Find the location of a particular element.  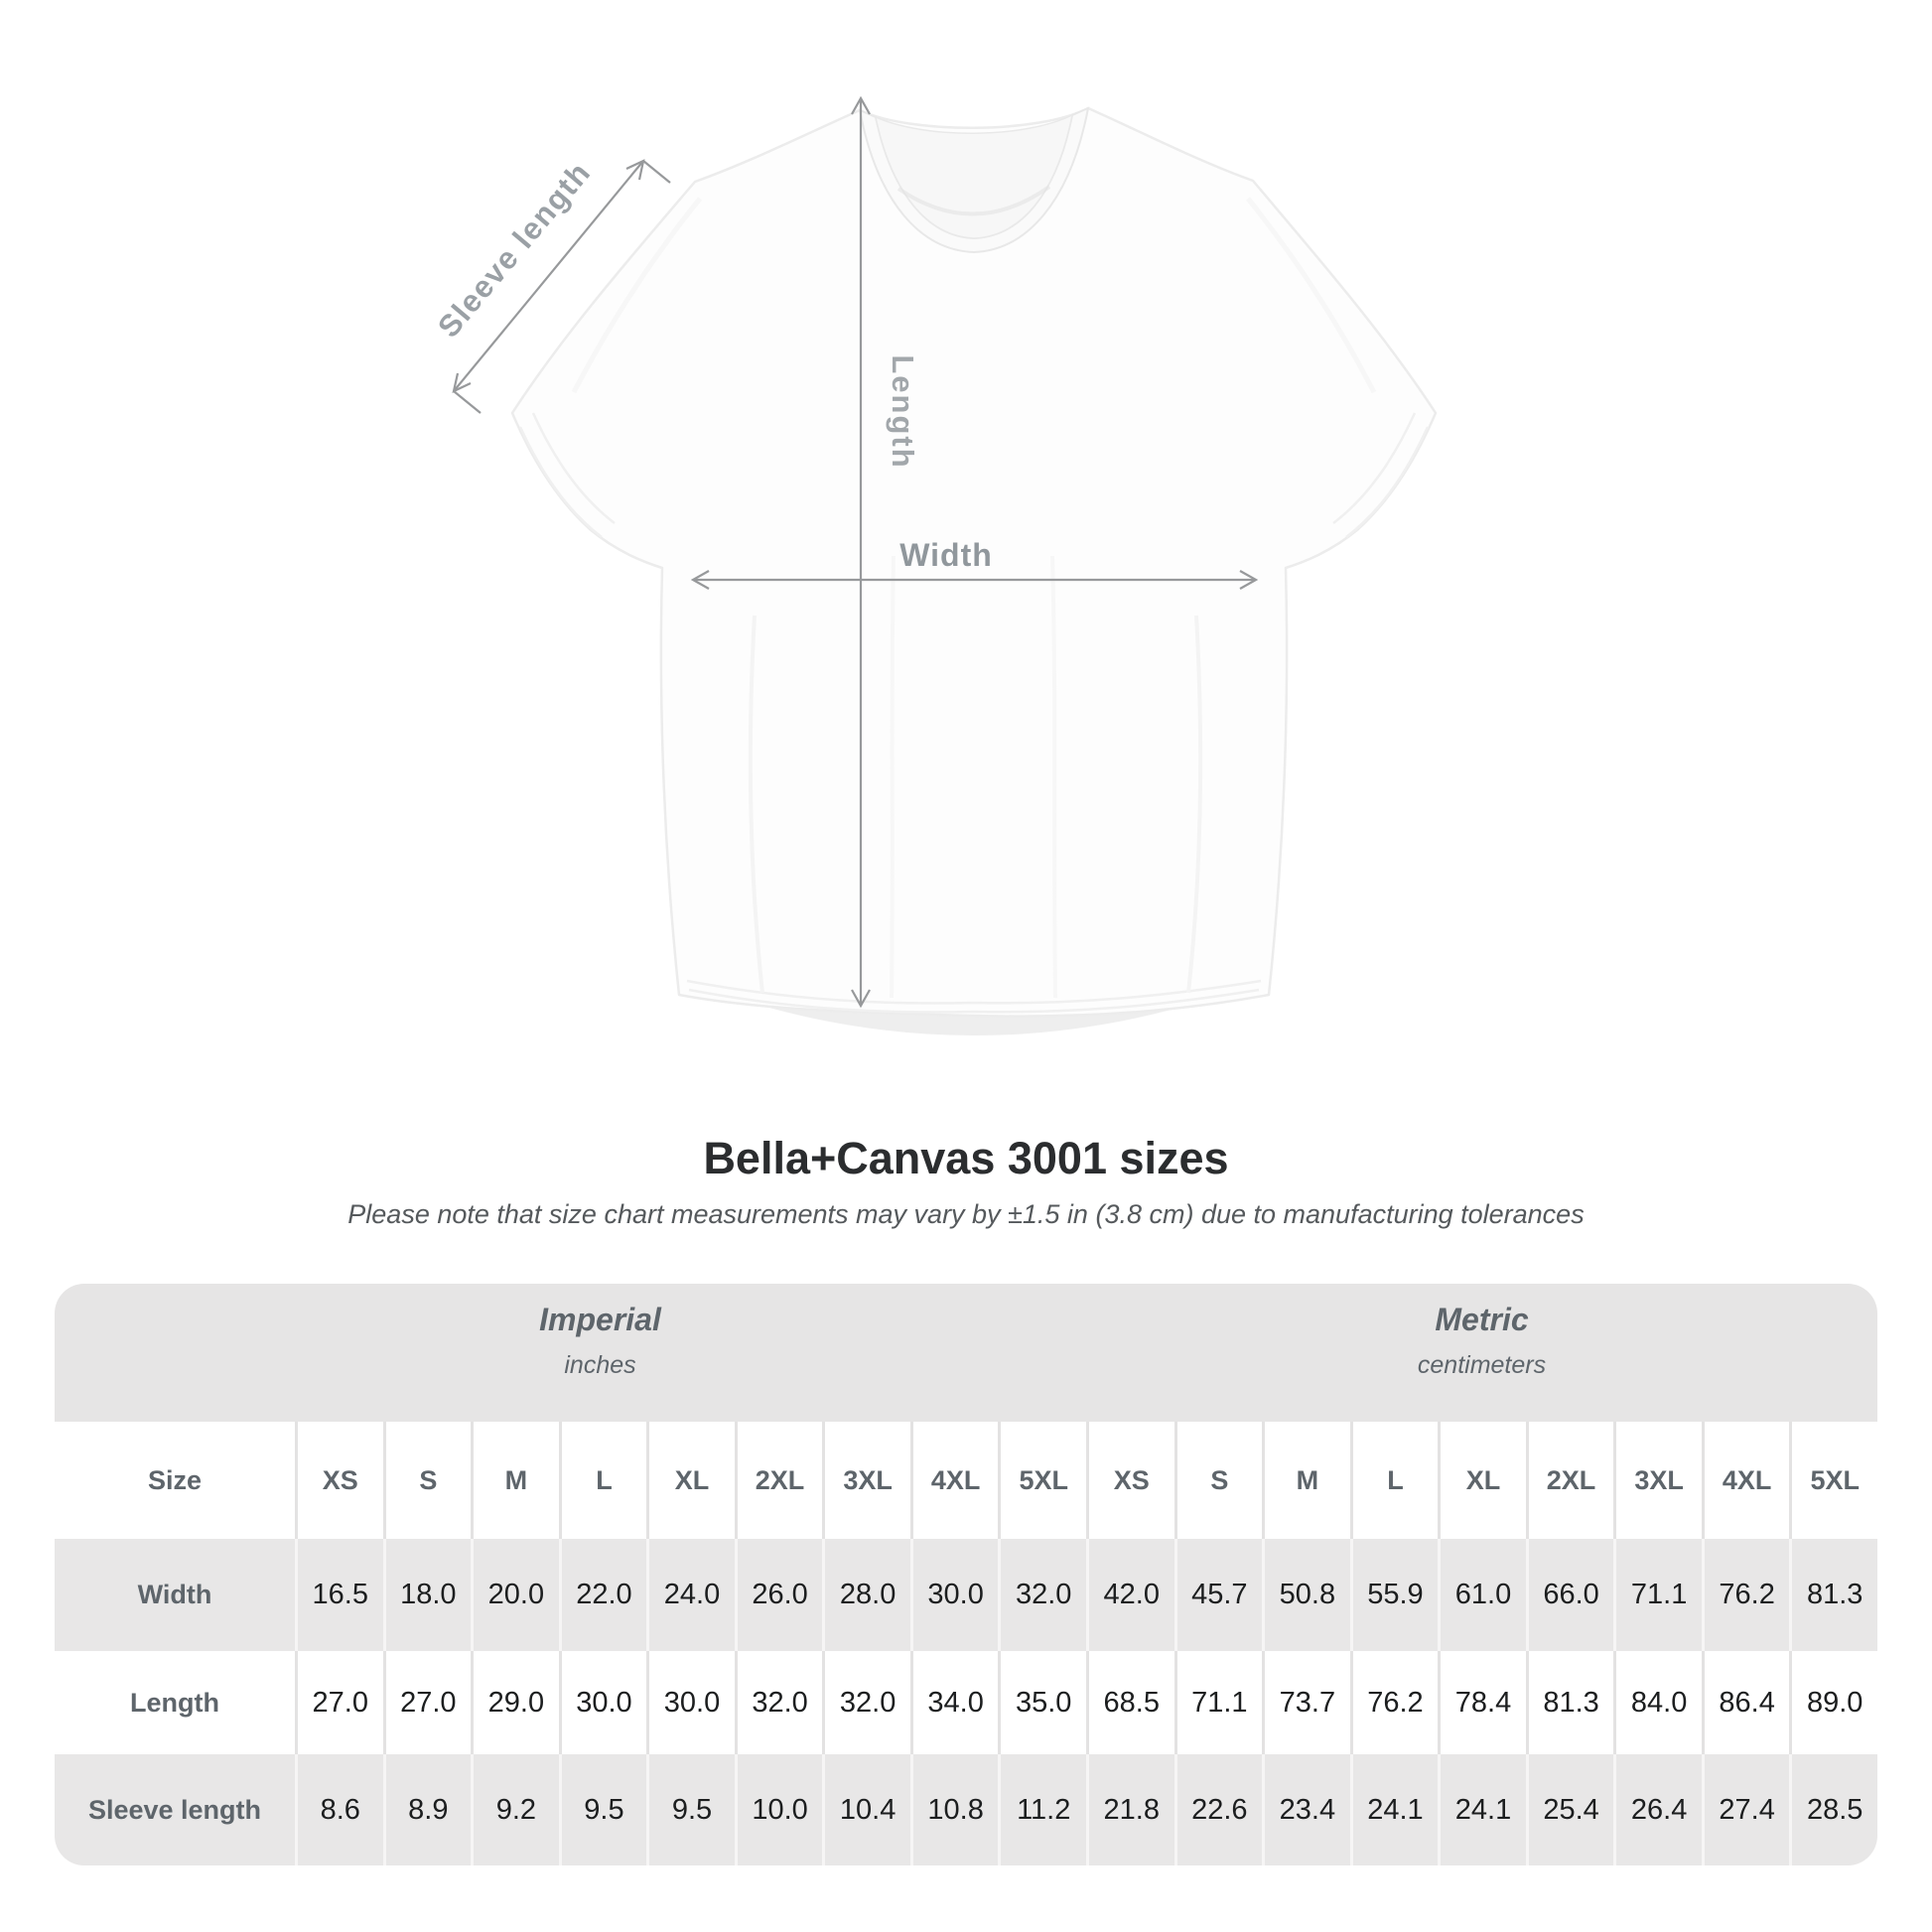

length-arrow is located at coordinates (861, 552).